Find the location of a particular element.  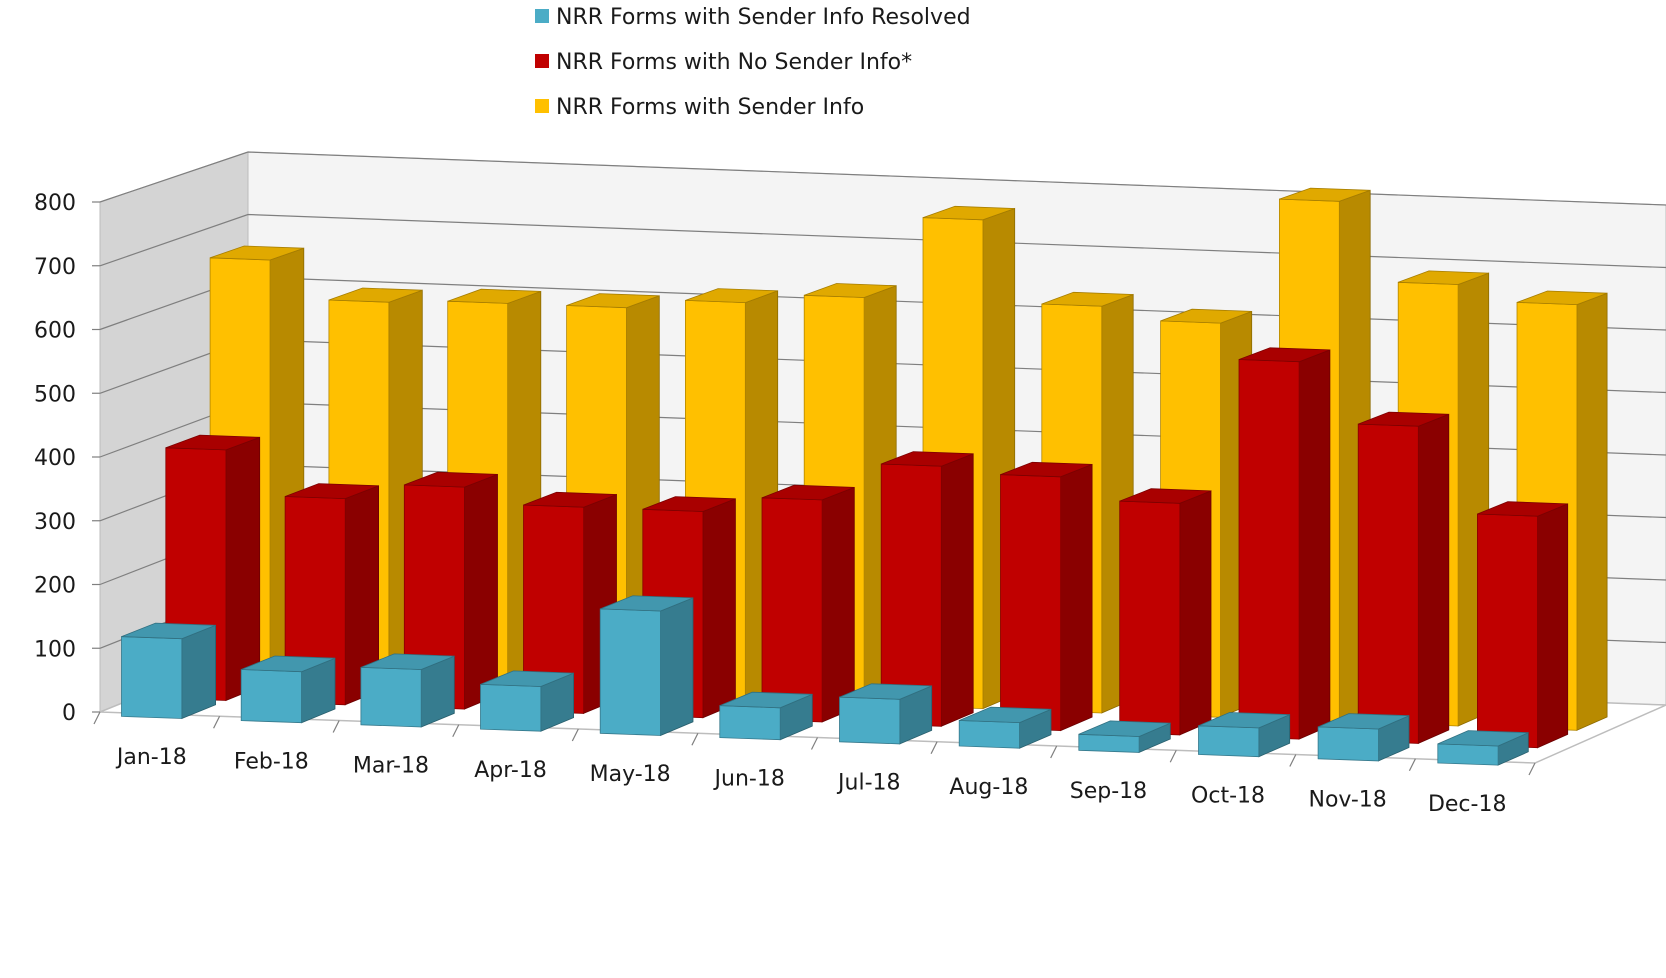

y-tick-label: 600 is located at coordinates (55, 331).